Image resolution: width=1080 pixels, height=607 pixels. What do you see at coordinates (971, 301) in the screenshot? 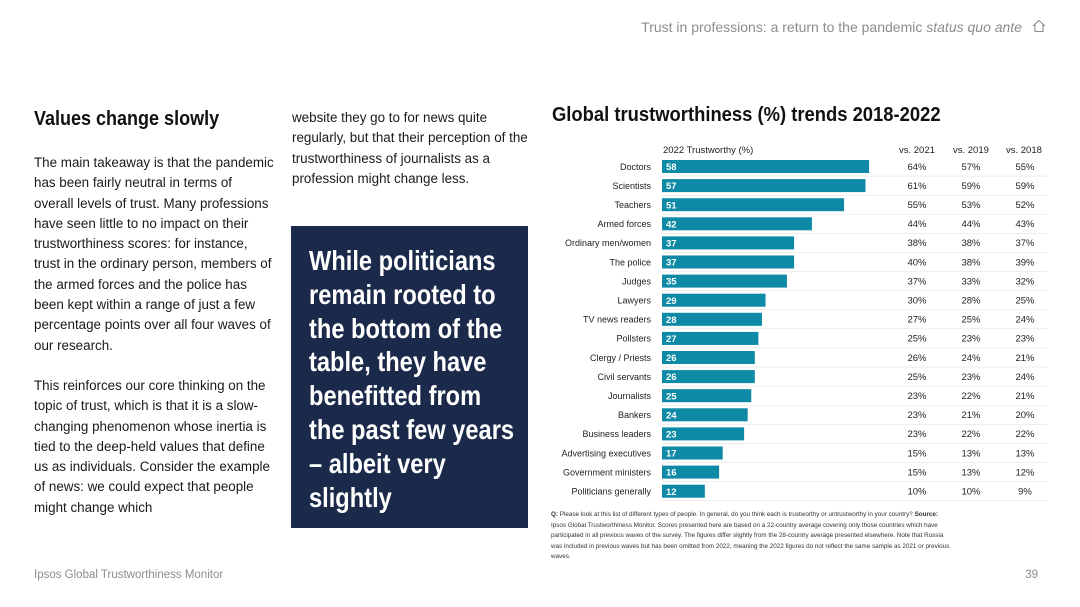
I see `vs-2019-value: 28%` at bounding box center [971, 301].